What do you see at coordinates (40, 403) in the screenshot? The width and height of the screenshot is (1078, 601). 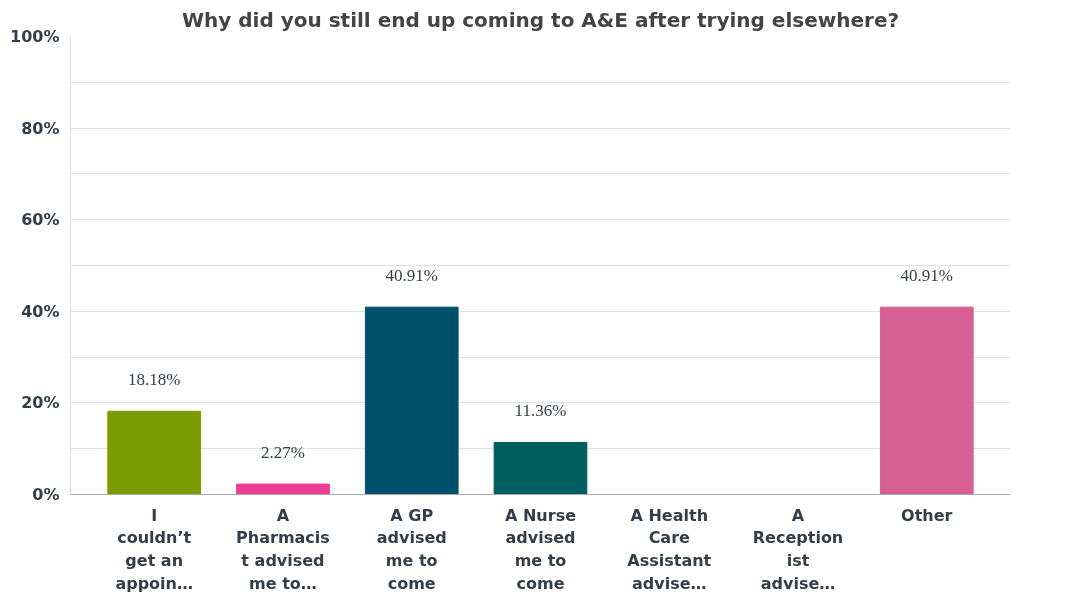 I see `y-tick-label: 20%` at bounding box center [40, 403].